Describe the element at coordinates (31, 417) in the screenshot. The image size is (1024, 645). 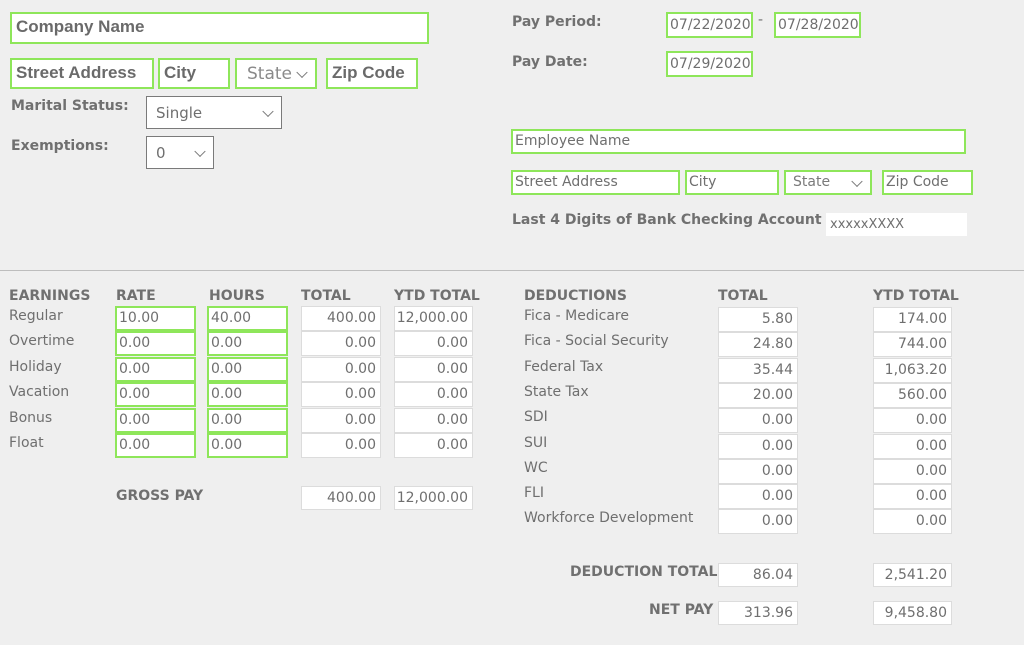
I see `earnings-row-label: Bonus` at that location.